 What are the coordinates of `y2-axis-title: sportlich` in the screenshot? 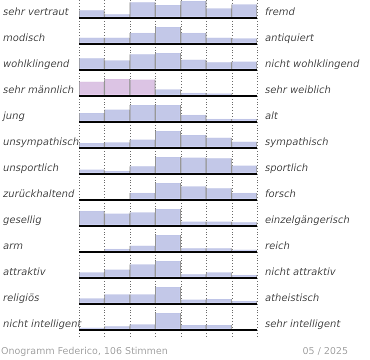 It's located at (287, 169).